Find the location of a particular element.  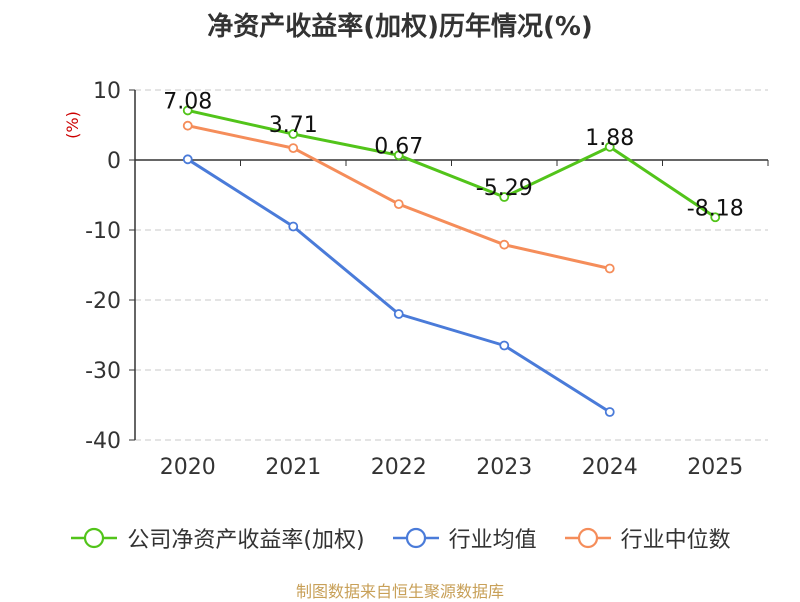

legend-item: 公司净资产收益率(加权) is located at coordinates (217, 538).